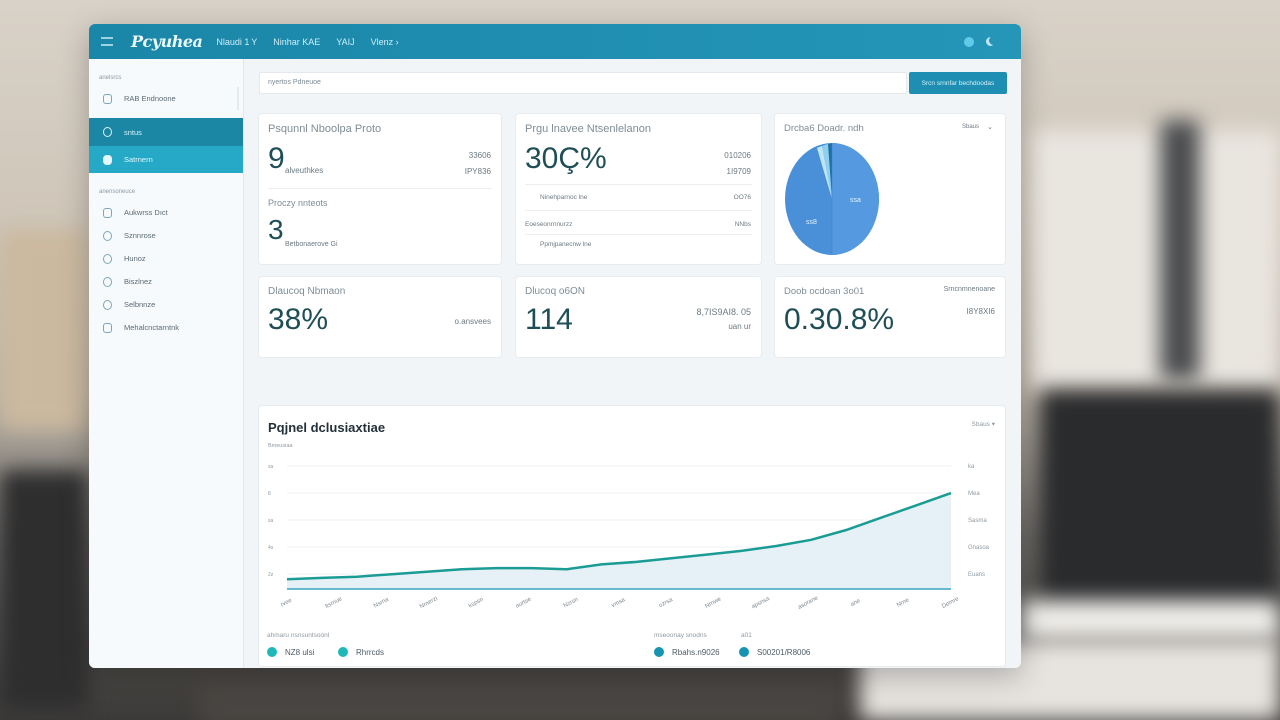 Image resolution: width=1280 pixels, height=720 pixels. I want to click on sidebar-item-1: Aukwrss Dıct, so click(166, 212).